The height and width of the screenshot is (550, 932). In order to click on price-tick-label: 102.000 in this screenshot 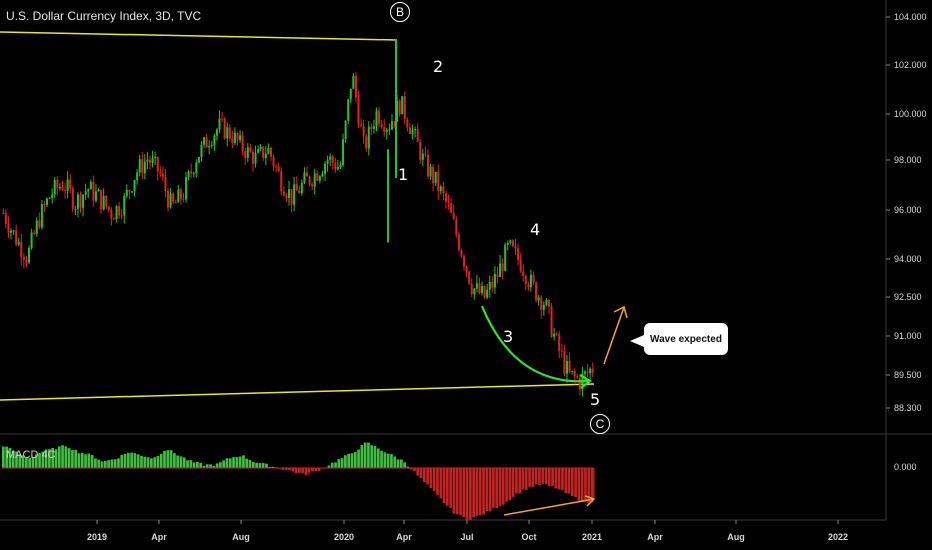, I will do `click(910, 65)`.